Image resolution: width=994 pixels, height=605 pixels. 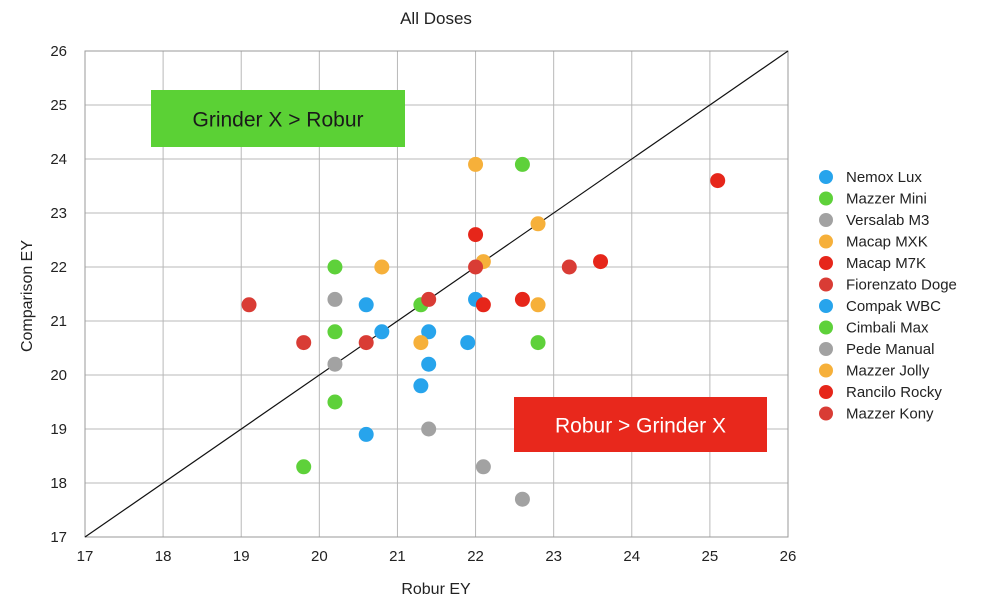 I want to click on x-tick-label: 19, so click(x=241, y=556).